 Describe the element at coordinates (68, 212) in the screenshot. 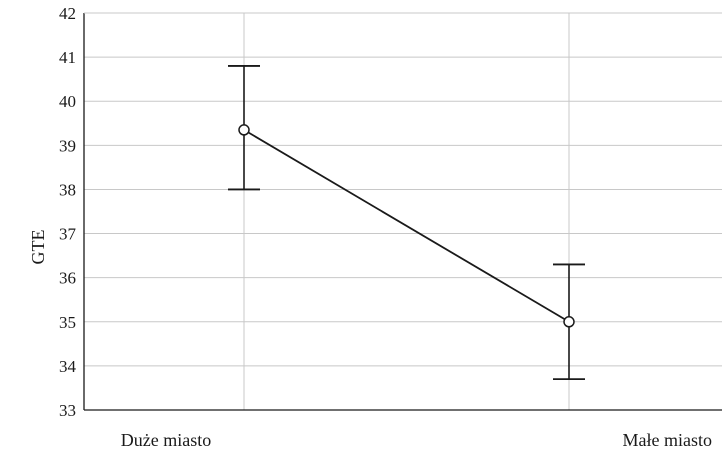

I see `y-tick-labels: 33 34 35 36 37 38 39 40 41 42` at that location.